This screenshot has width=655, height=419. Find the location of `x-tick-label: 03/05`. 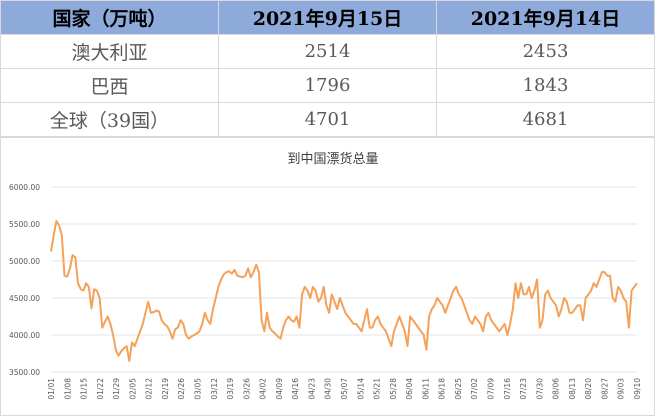

x-tick-label: 03/05 is located at coordinates (198, 389).